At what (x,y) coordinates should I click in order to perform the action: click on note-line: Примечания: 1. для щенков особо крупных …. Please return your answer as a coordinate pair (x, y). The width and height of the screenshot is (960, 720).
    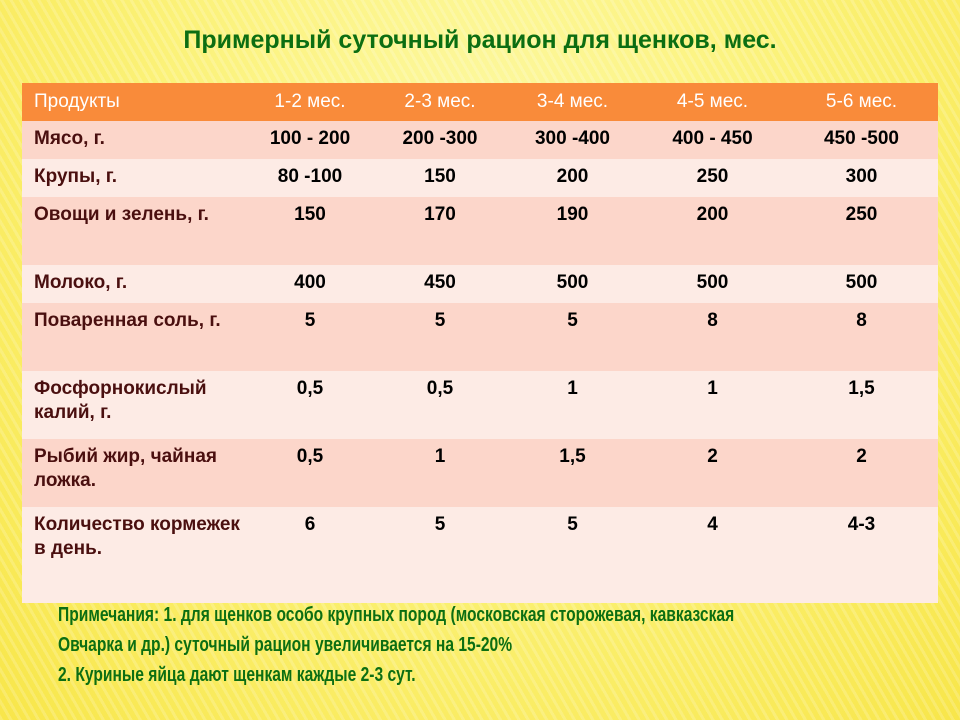
    Looking at the image, I should click on (396, 615).